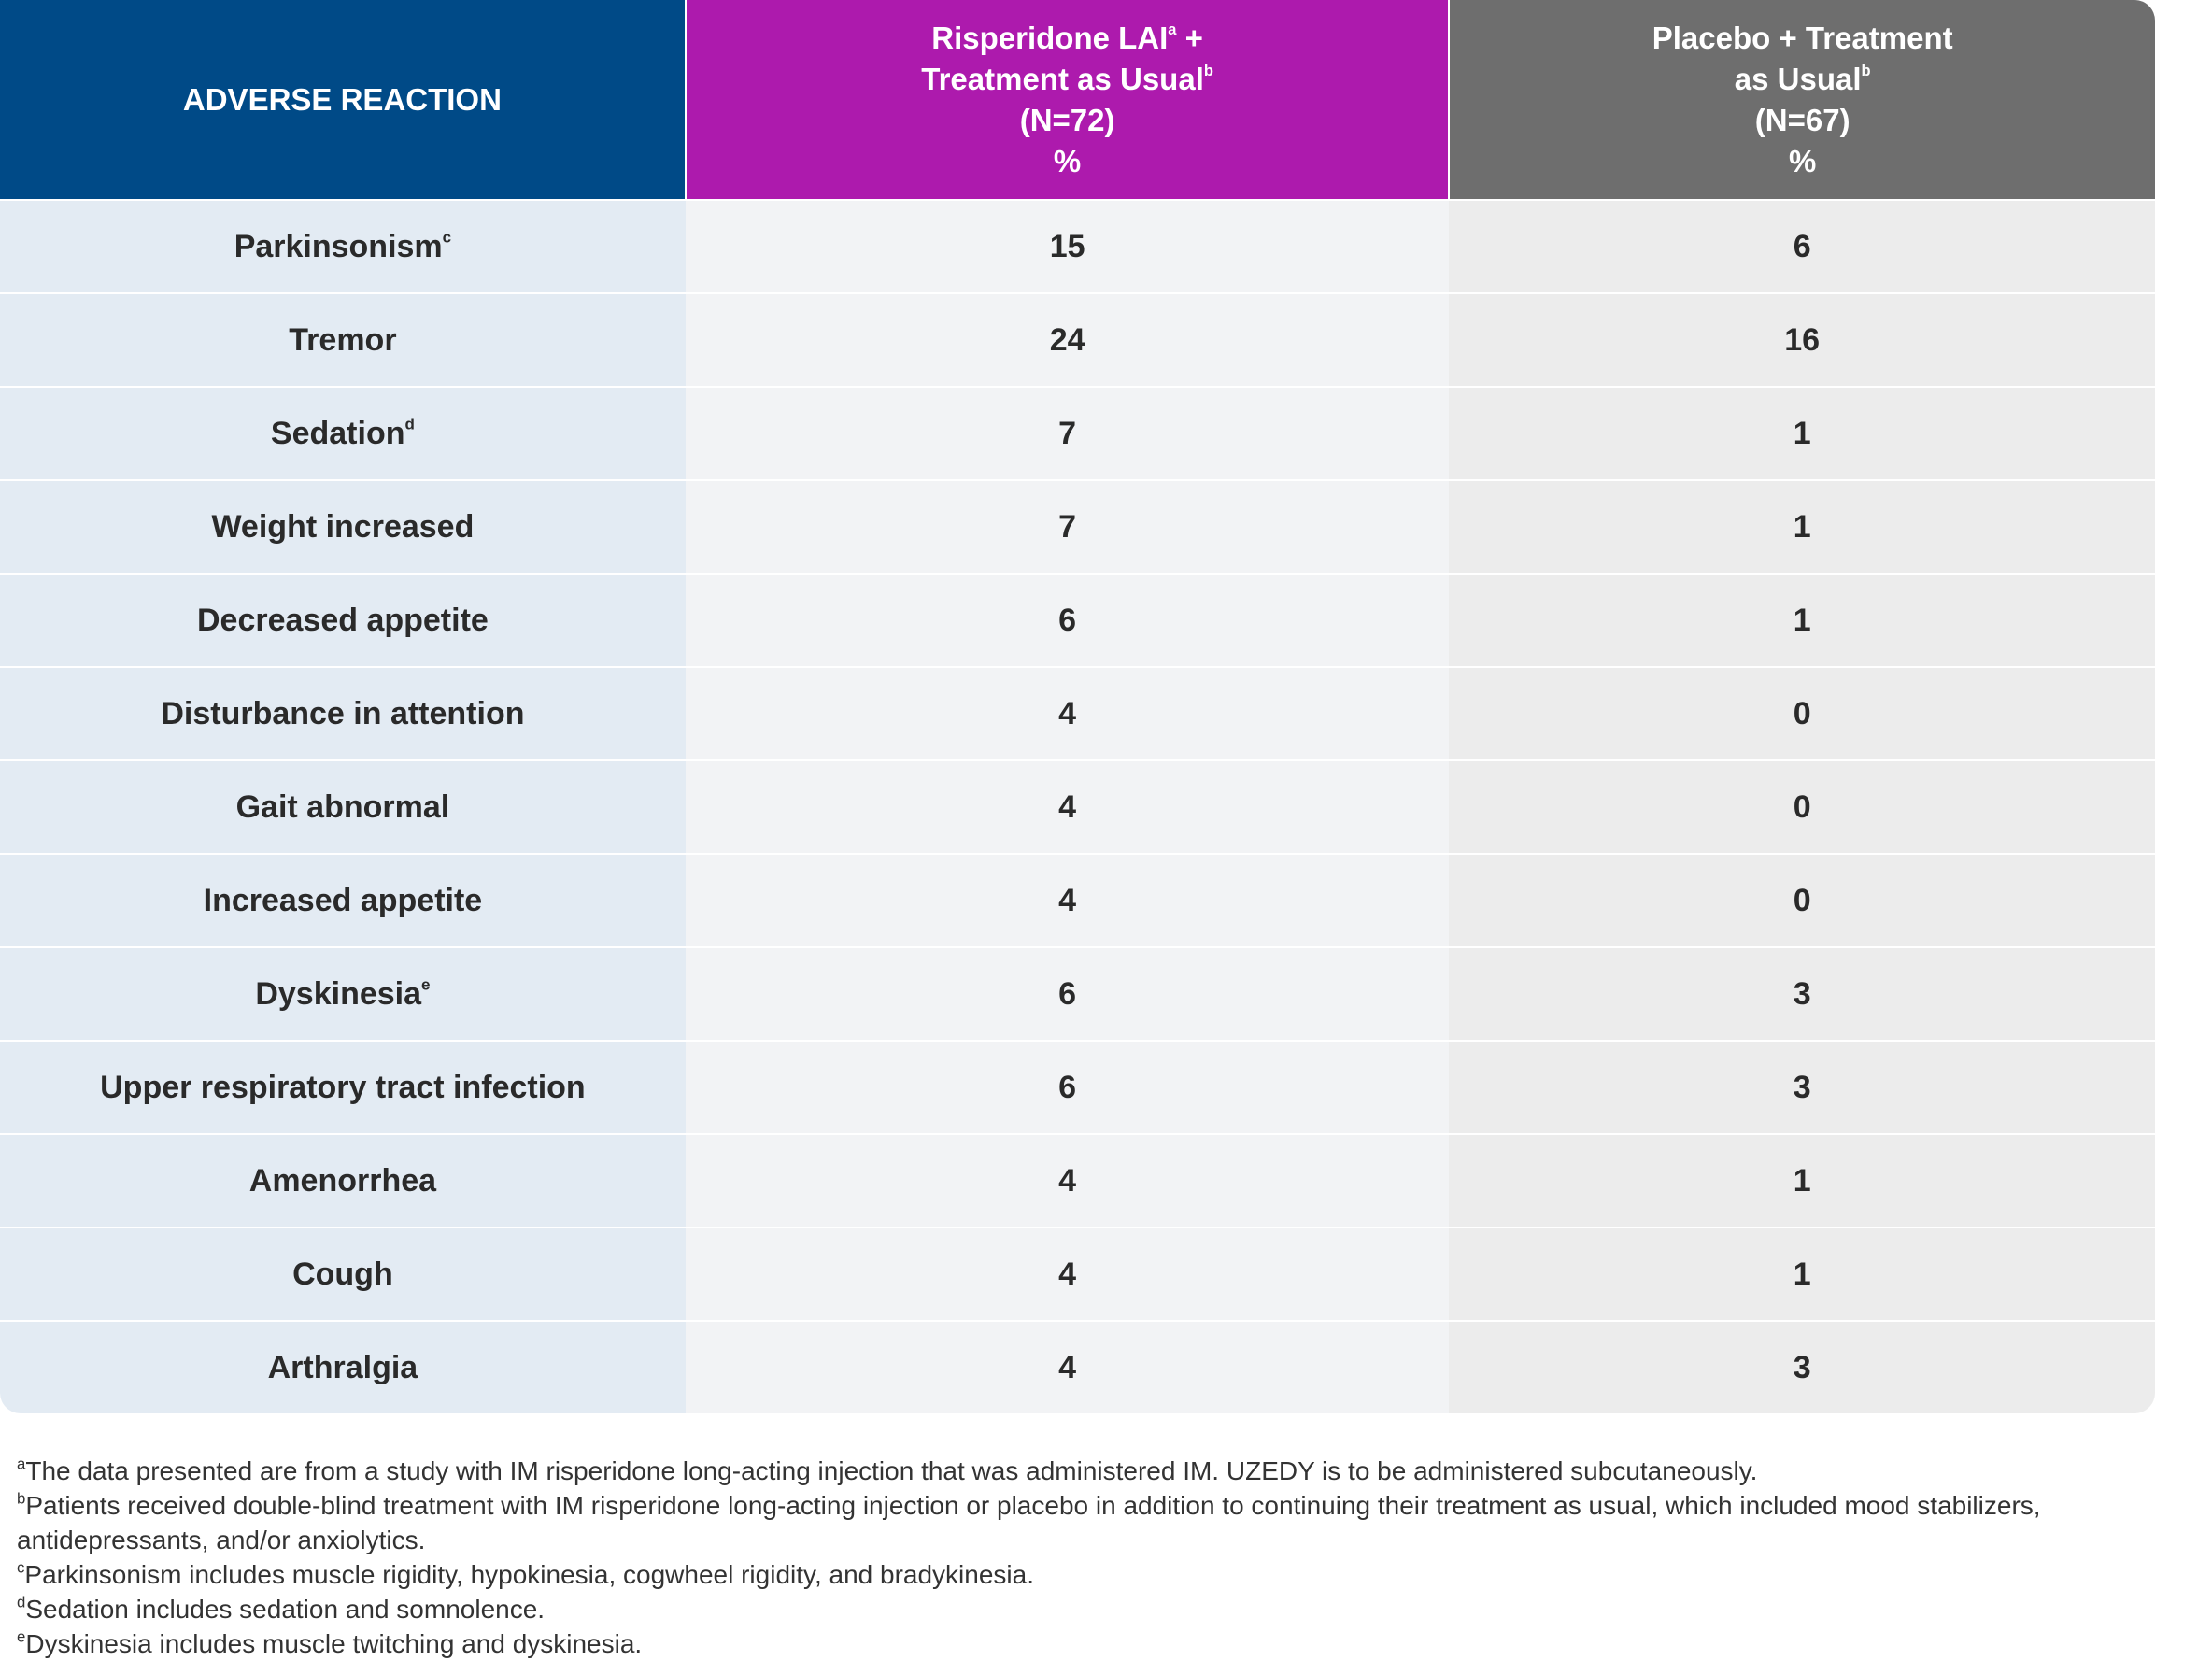 Image resolution: width=2212 pixels, height=1675 pixels. I want to click on header-text: %, so click(1803, 161).